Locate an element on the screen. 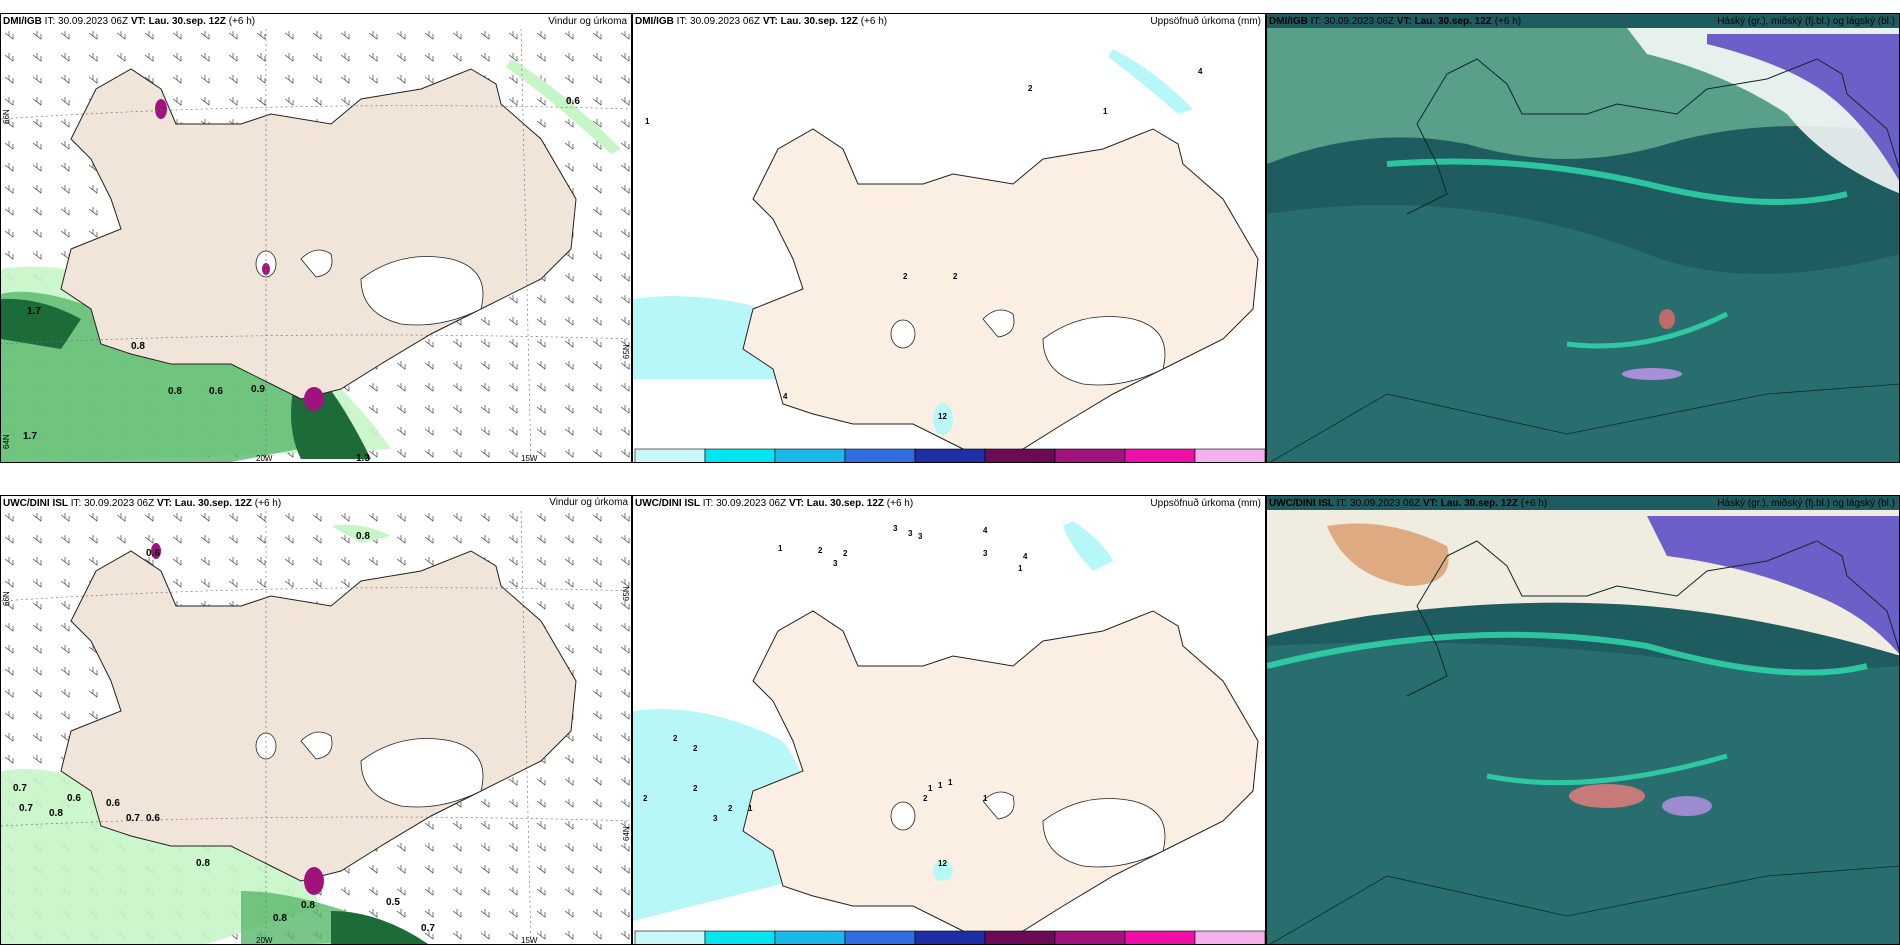 This screenshot has height=950, width=1900. lat-label: 66N is located at coordinates (6, 116).